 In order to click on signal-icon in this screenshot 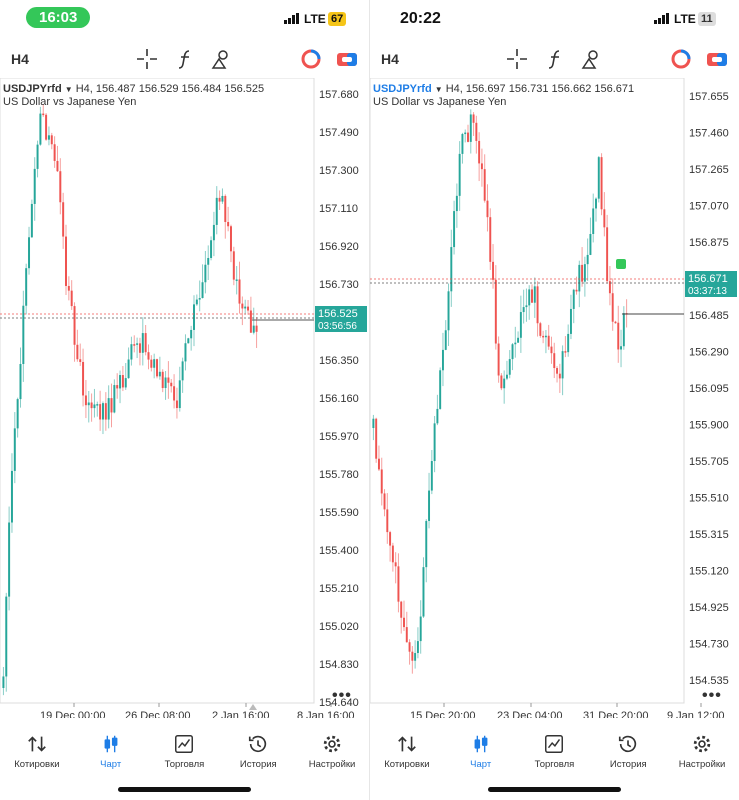, I will do `click(661, 18)`.